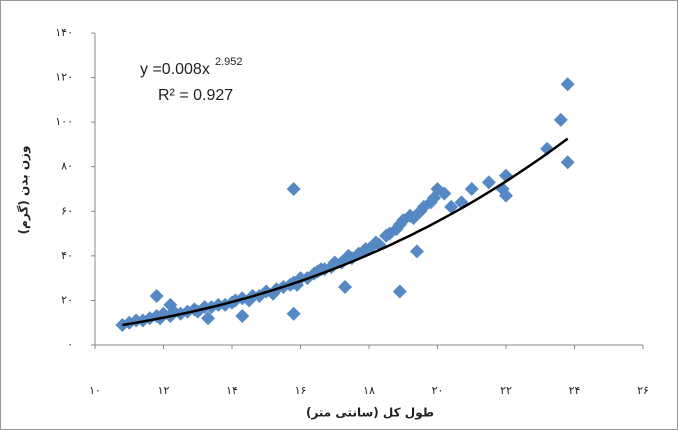 This screenshot has width=678, height=430. What do you see at coordinates (575, 390) in the screenshot?
I see `x-tick-label: ۲۴` at bounding box center [575, 390].